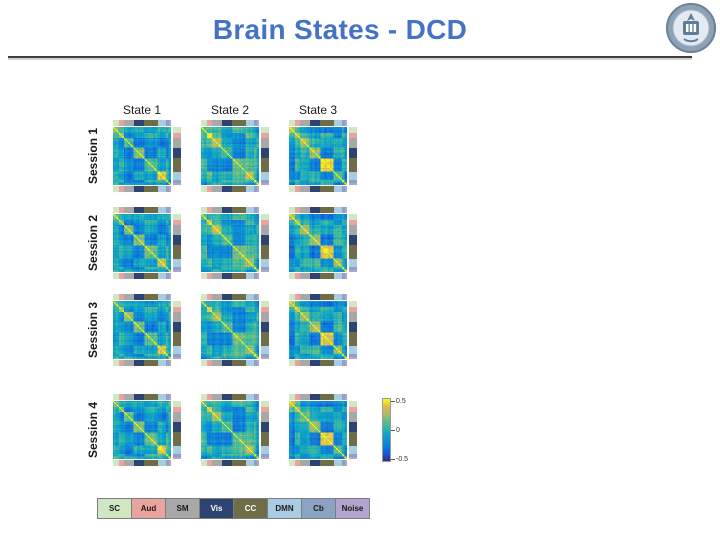 The image size is (720, 540). I want to click on matrix-cell-session2-state1, so click(147, 243).